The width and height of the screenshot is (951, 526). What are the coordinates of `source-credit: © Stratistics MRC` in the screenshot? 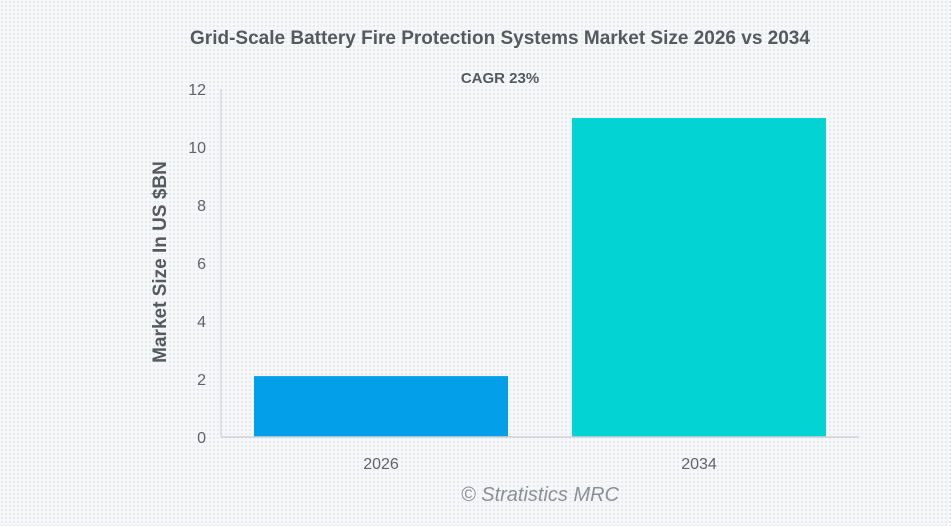 It's located at (540, 495).